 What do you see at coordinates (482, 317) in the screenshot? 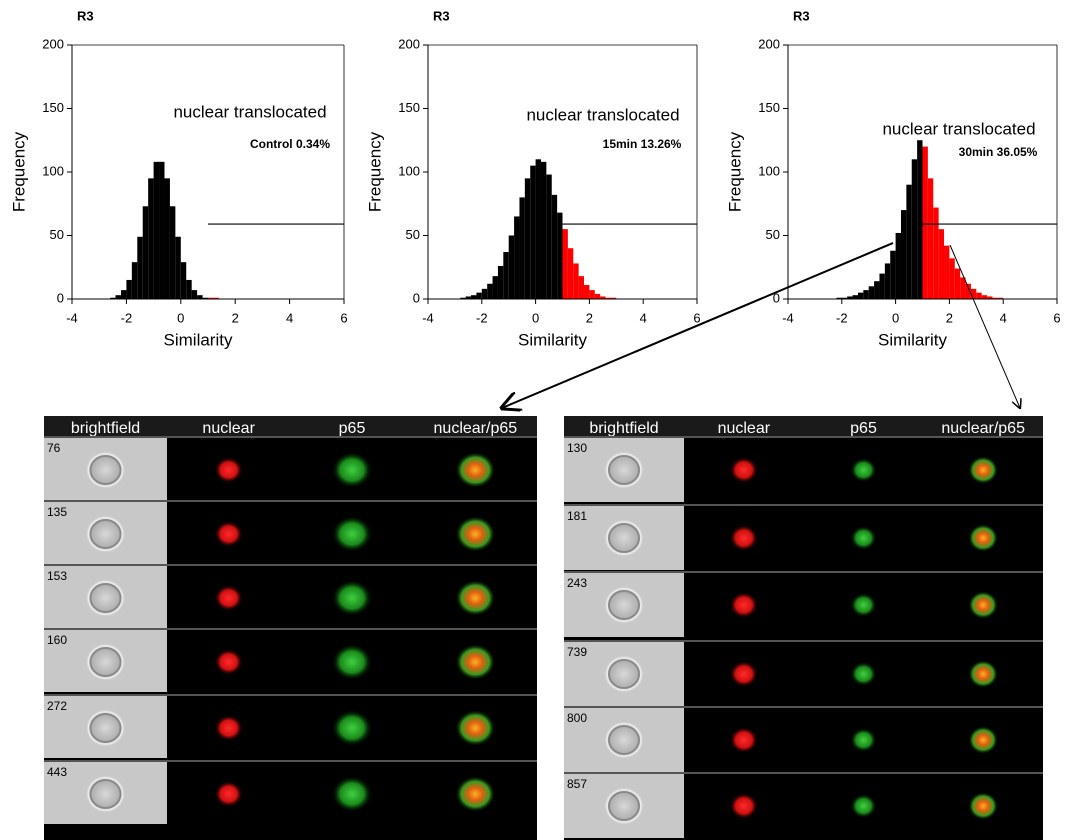
I see `x-tick-label: -2` at bounding box center [482, 317].